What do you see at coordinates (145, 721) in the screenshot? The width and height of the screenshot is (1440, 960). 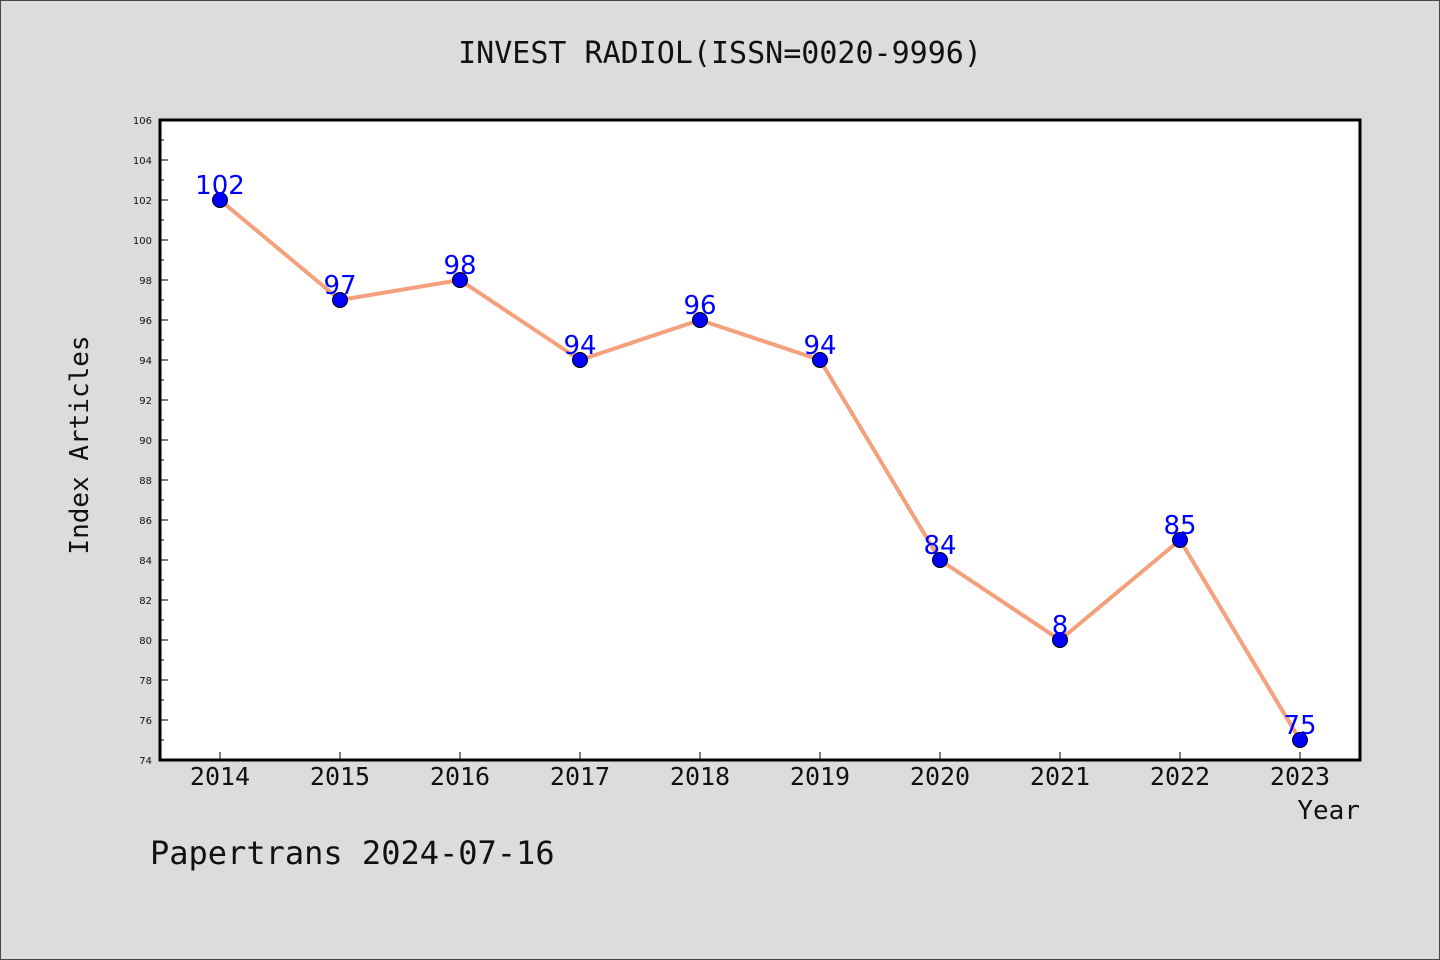 I see `y-tick-label: 76` at bounding box center [145, 721].